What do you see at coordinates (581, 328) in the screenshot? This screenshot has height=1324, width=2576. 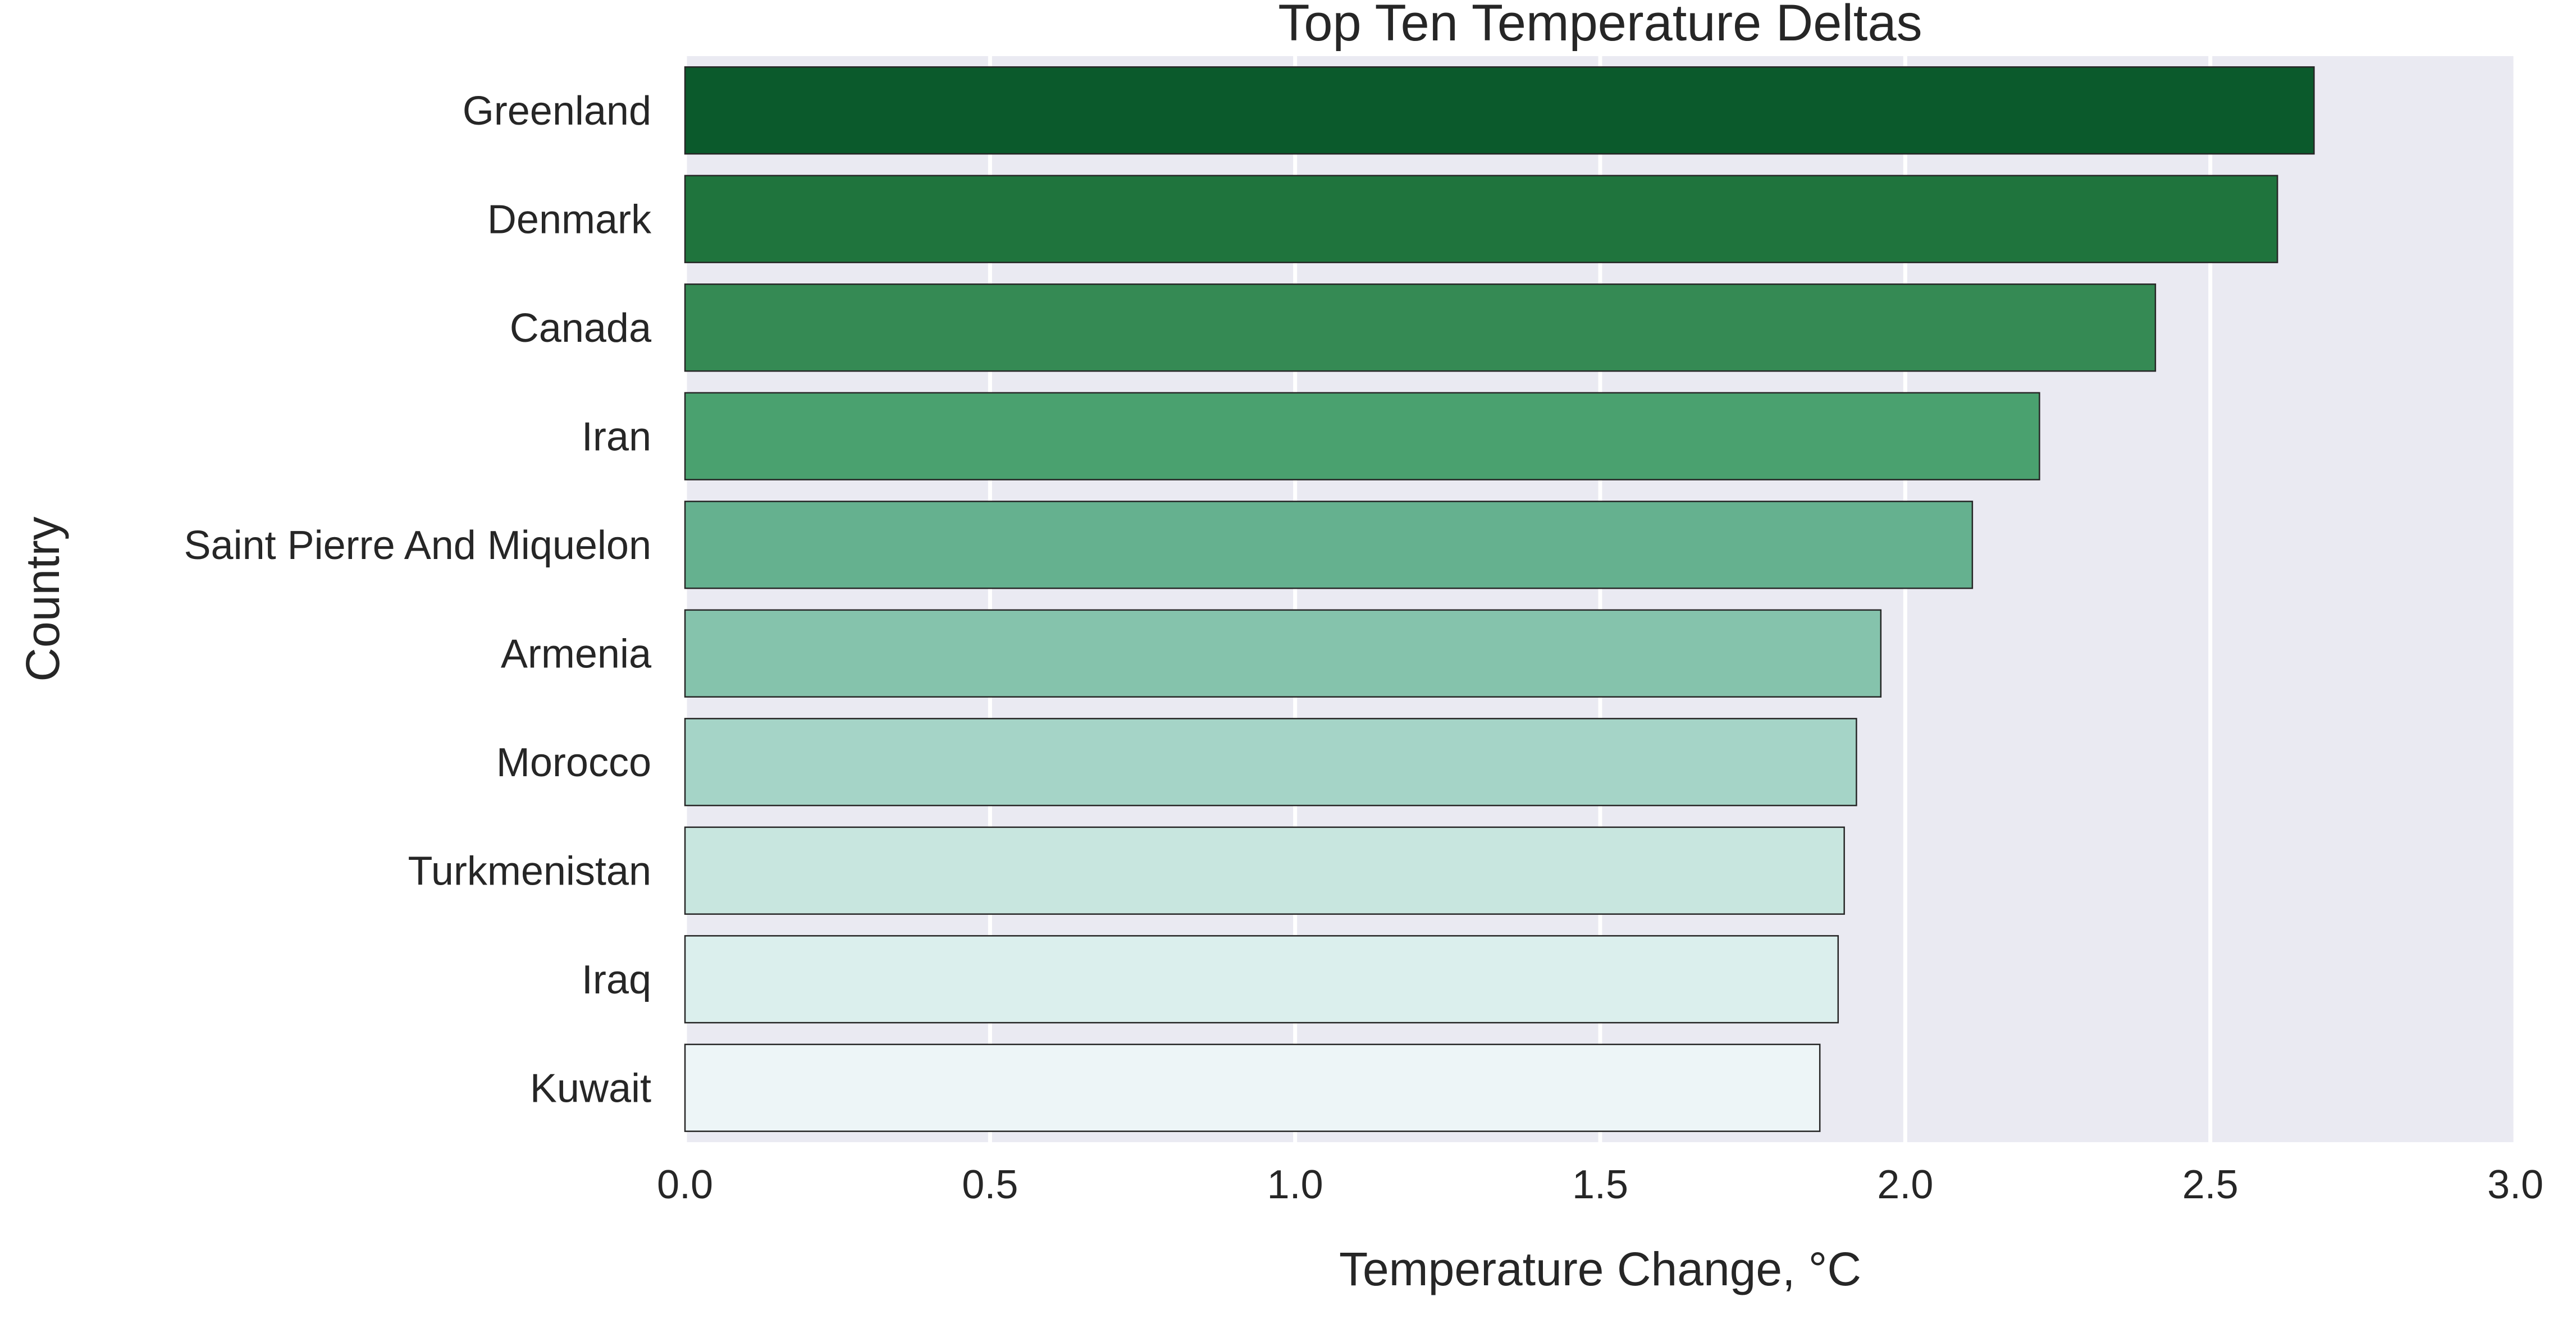 I see `y-tick-label: Canada` at bounding box center [581, 328].